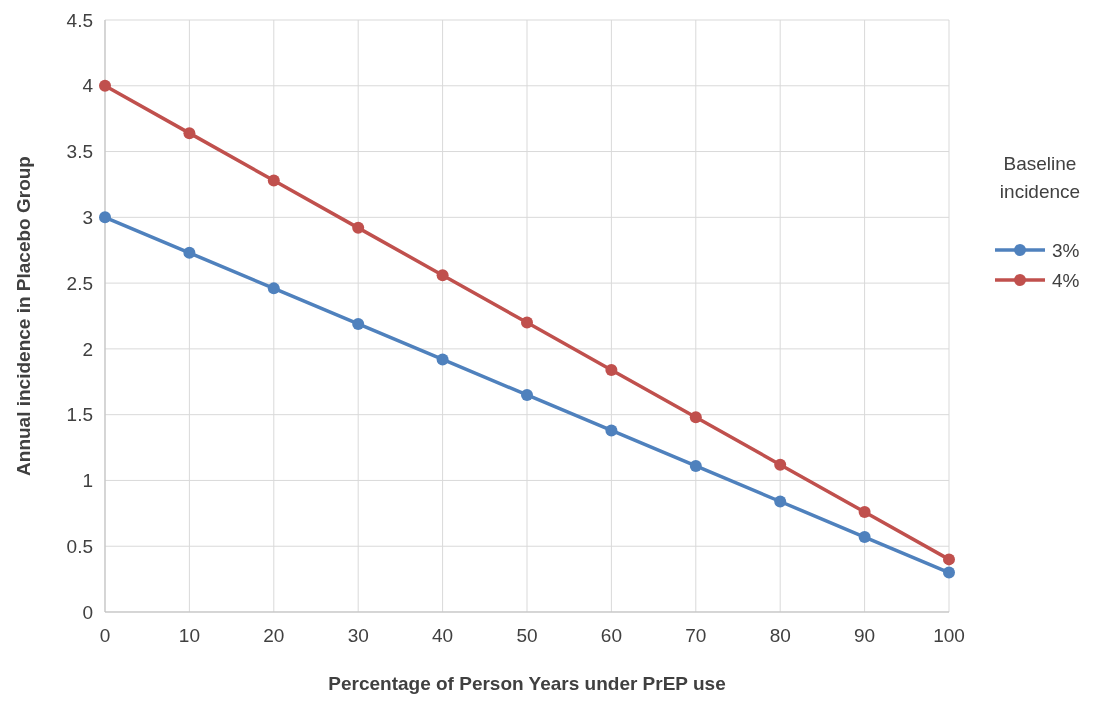  What do you see at coordinates (105, 635) in the screenshot?
I see `x-tick-label: 0` at bounding box center [105, 635].